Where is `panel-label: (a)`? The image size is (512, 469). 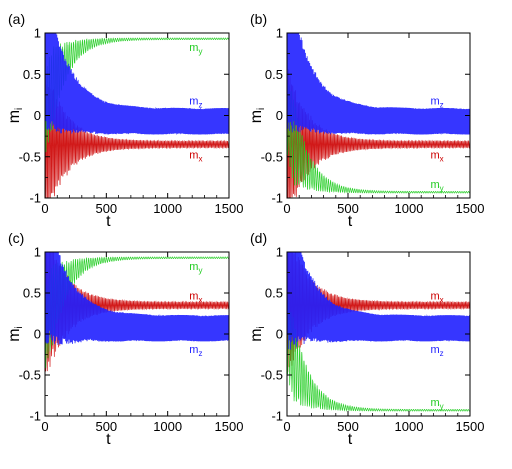 panel-label: (a) is located at coordinates (16, 19).